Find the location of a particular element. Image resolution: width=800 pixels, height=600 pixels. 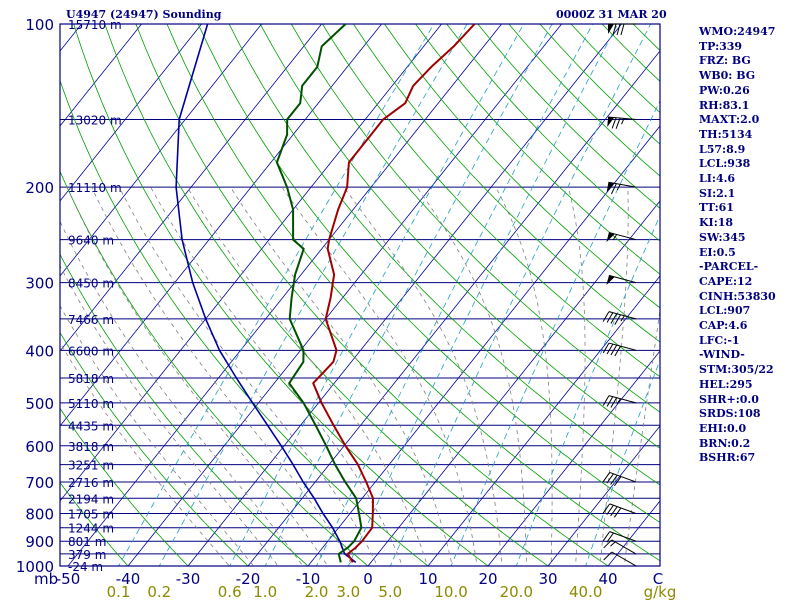

height-label: 5818 m is located at coordinates (91, 379).